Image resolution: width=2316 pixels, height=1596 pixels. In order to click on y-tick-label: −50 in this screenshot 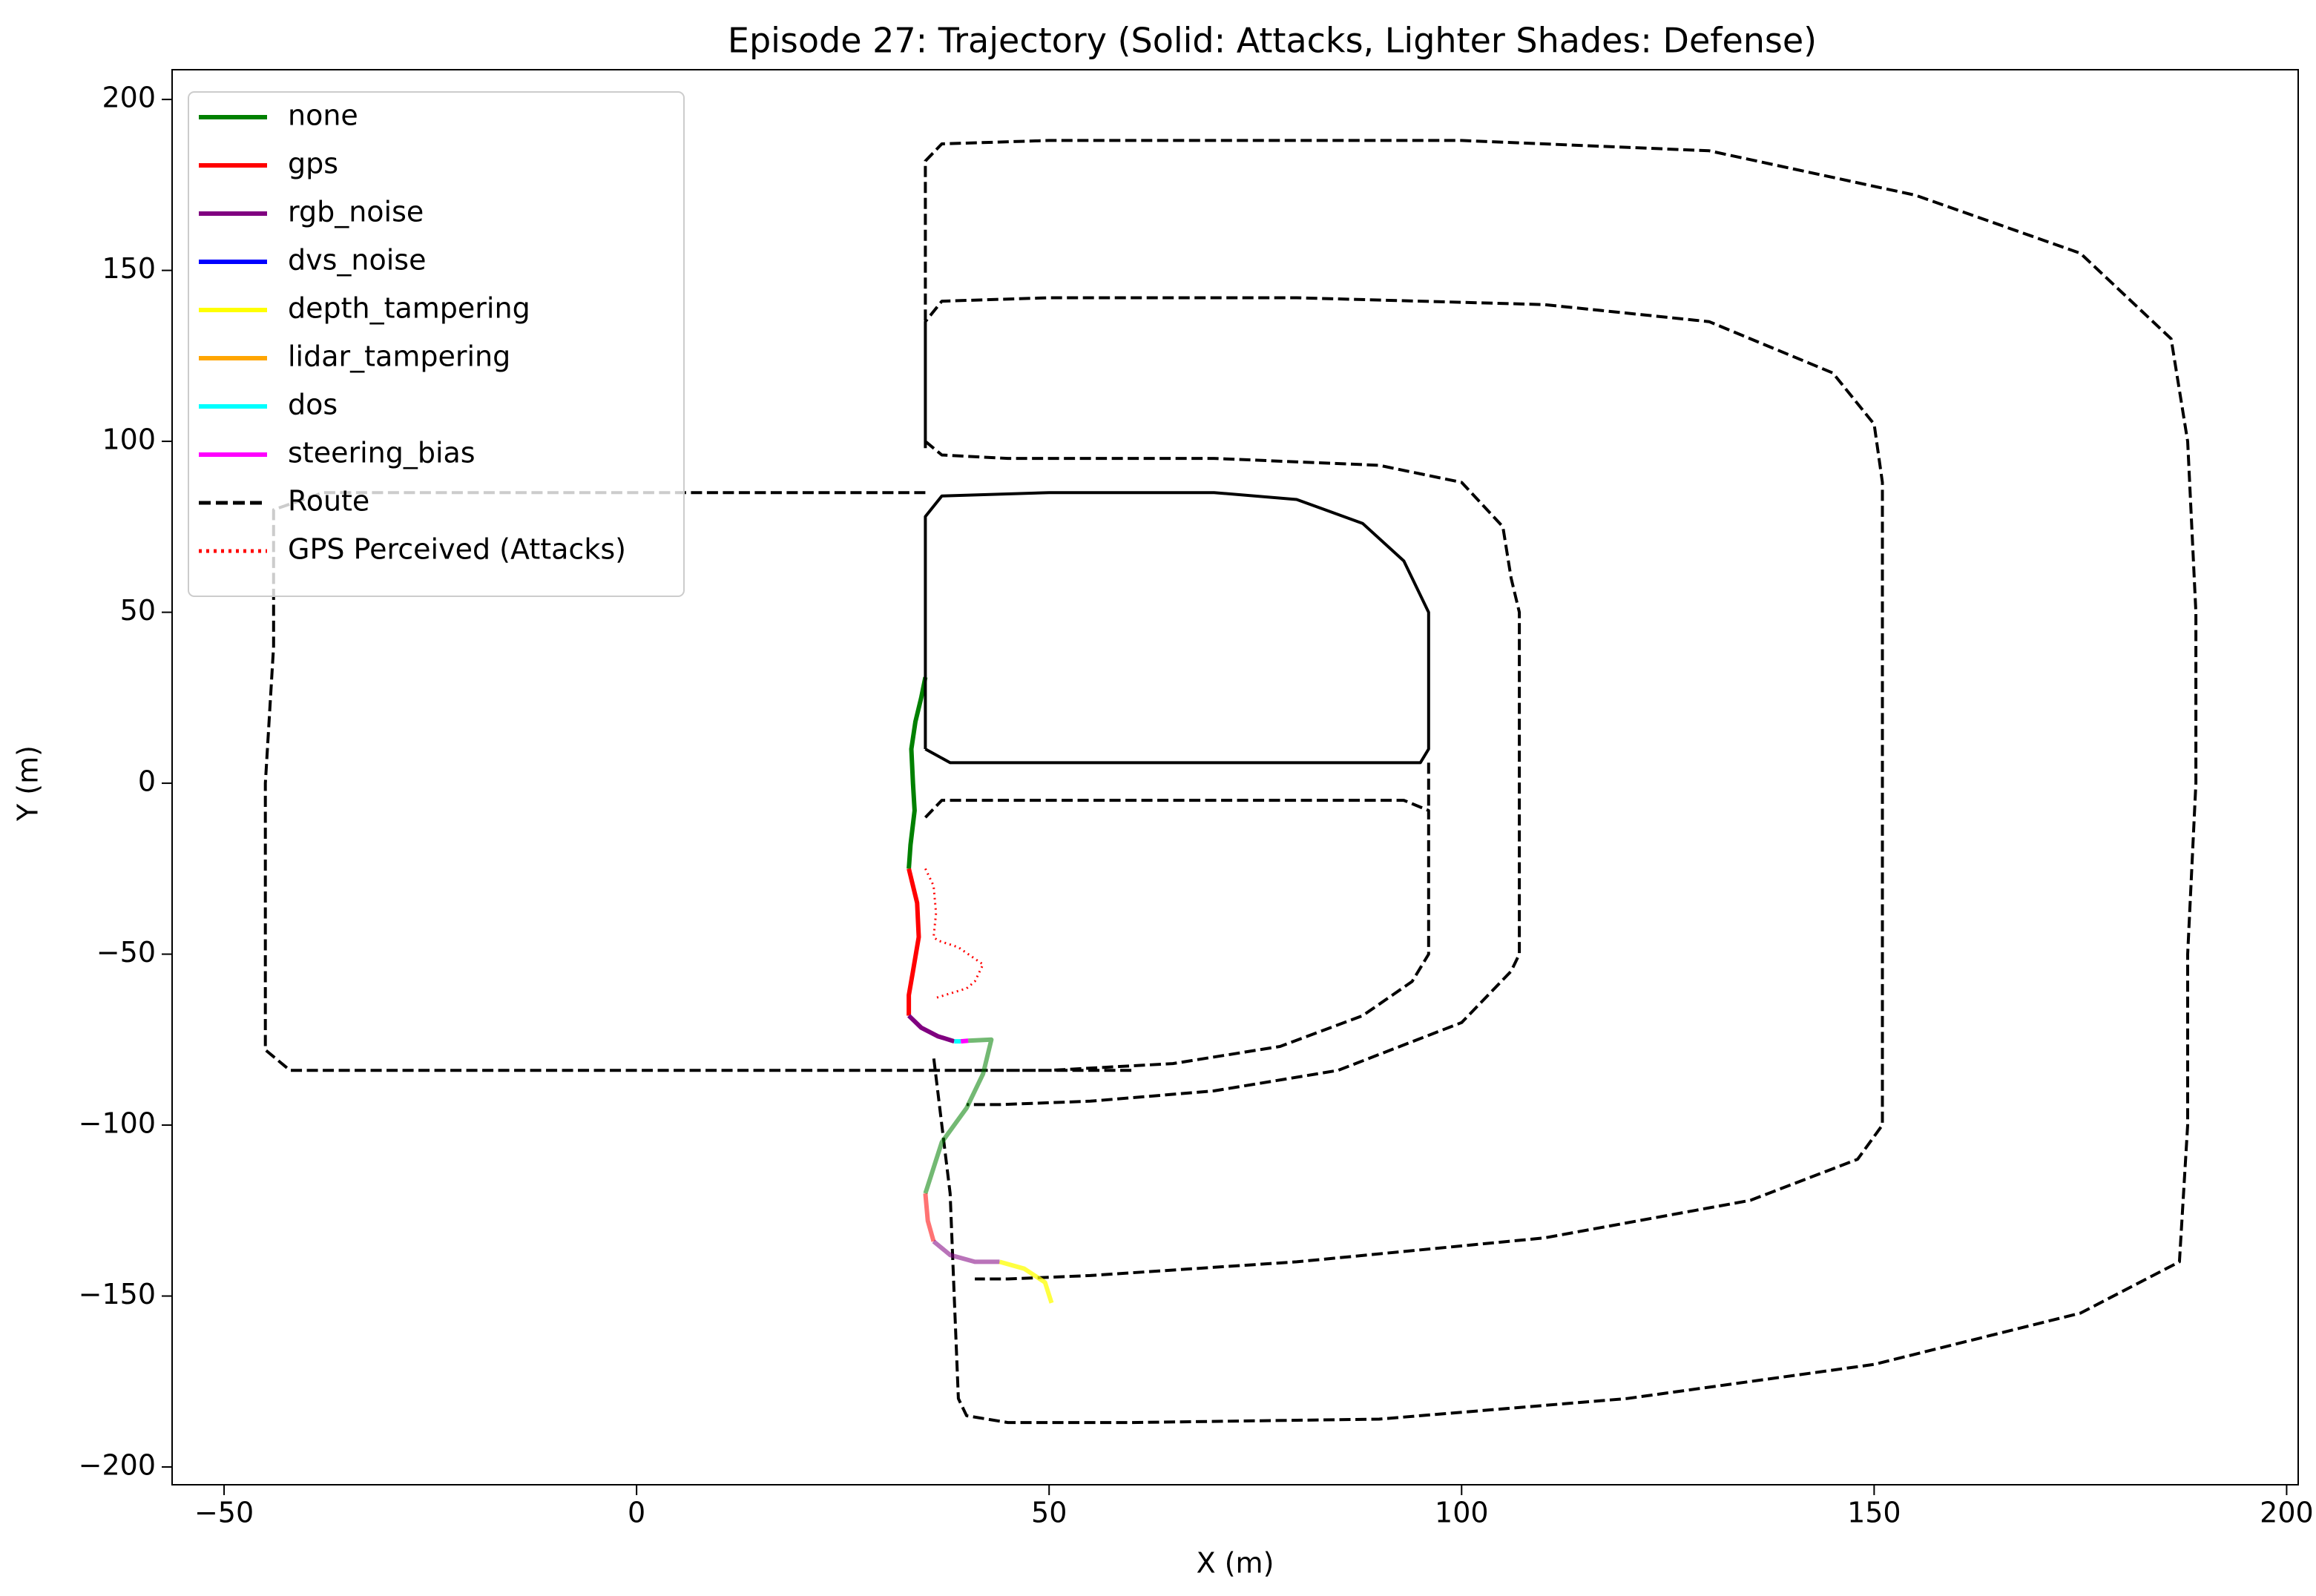, I will do `click(126, 952)`.